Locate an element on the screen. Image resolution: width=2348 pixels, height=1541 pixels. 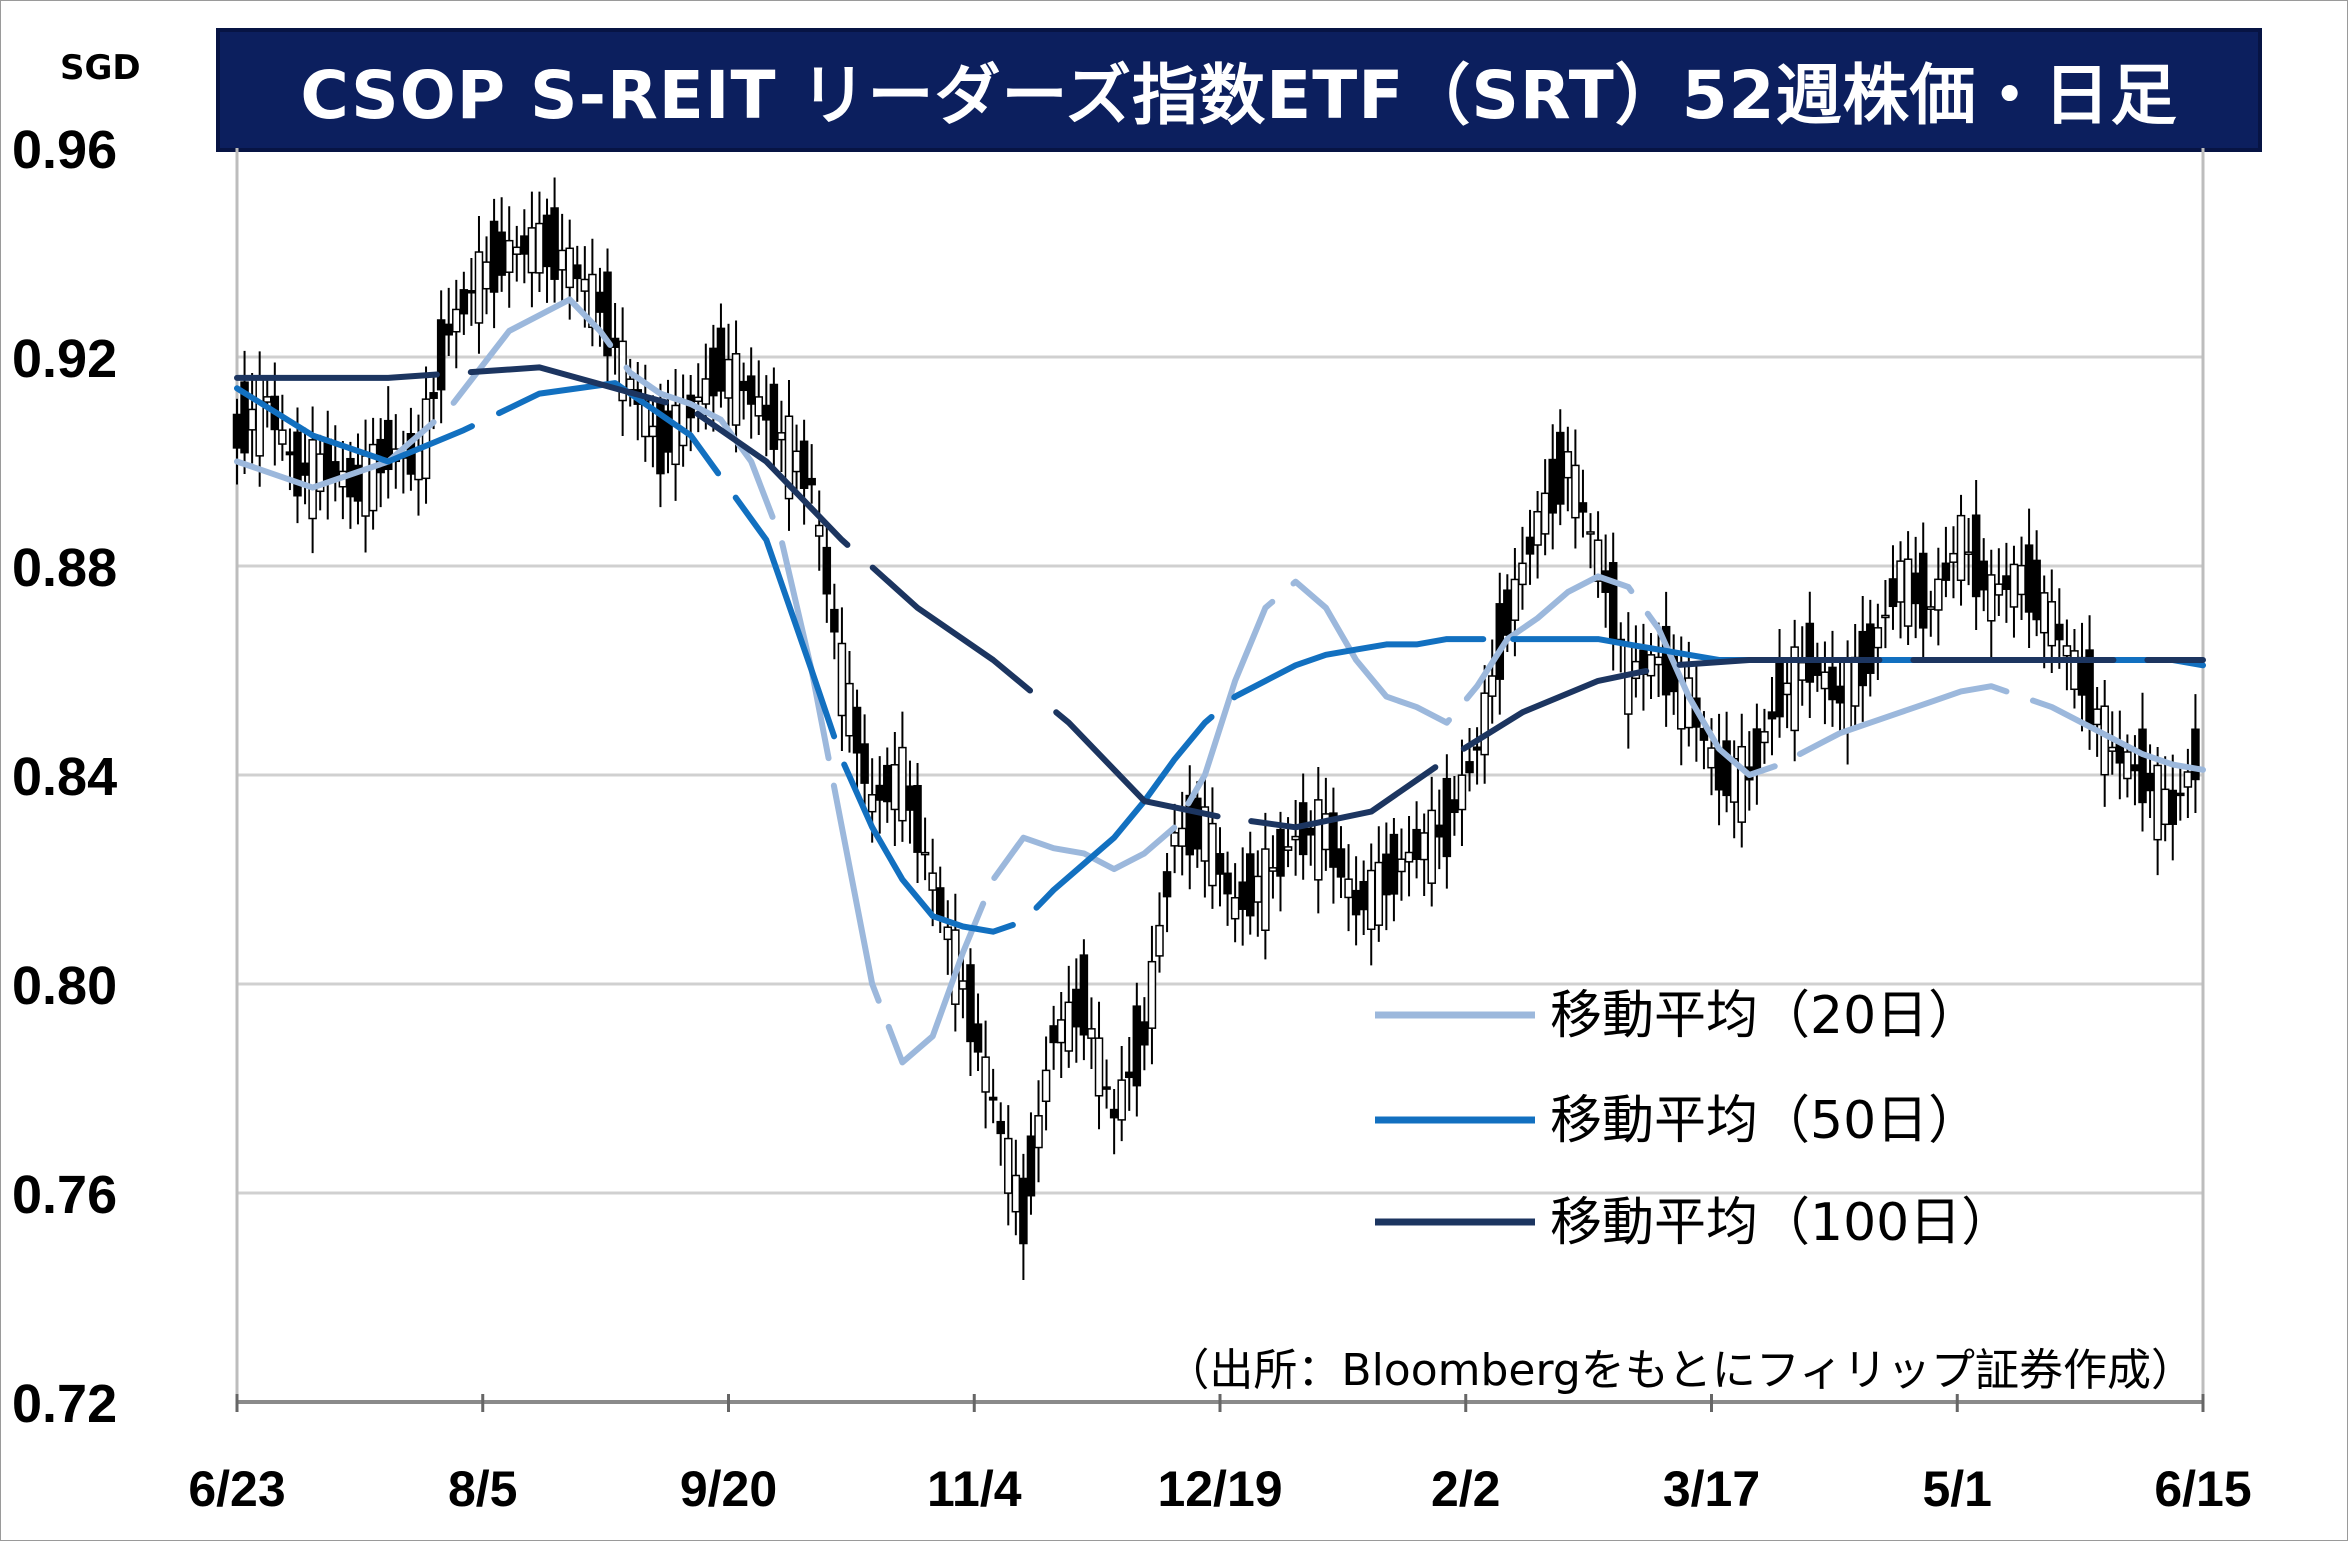
x-tick-label: 2/2 is located at coordinates (1466, 1489).